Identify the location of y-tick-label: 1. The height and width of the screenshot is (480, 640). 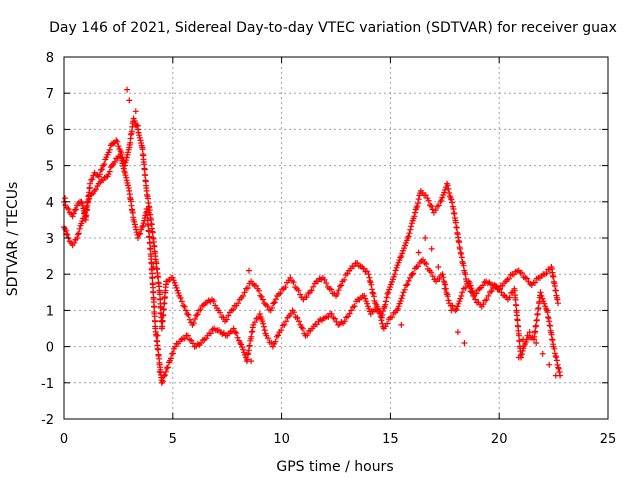
(50, 311).